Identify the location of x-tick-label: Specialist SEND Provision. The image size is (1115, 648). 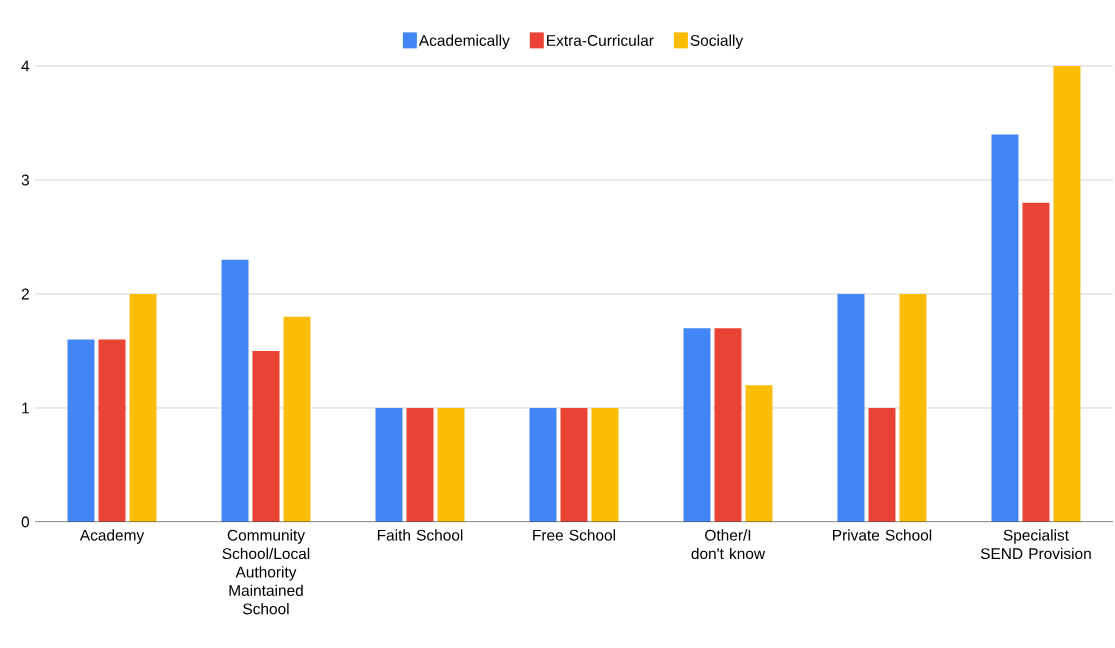
(1035, 544).